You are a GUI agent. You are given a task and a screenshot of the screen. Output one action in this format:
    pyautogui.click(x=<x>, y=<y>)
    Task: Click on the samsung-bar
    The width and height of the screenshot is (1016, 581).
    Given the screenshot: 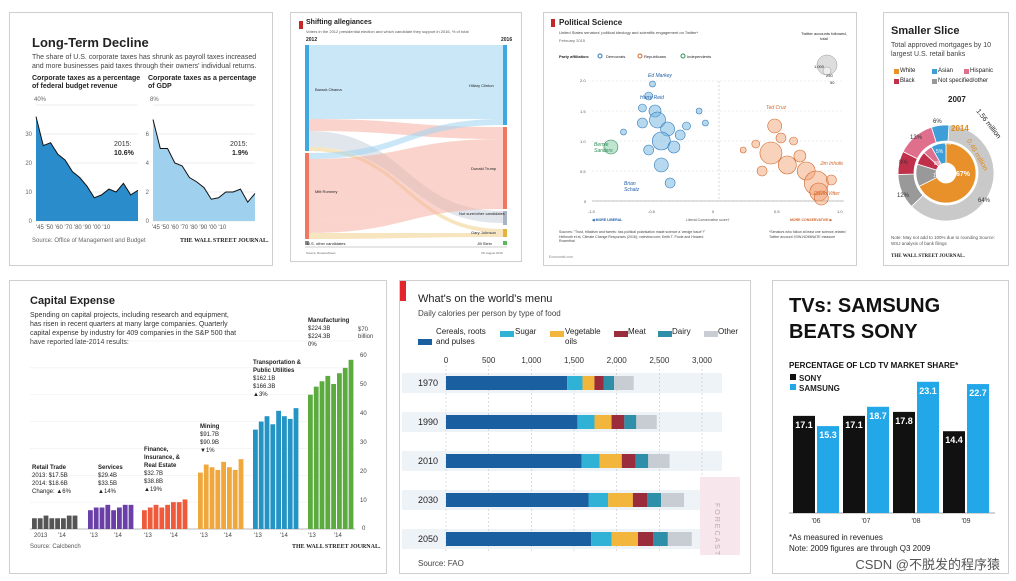 What is the action you would take?
    pyautogui.click(x=928, y=447)
    